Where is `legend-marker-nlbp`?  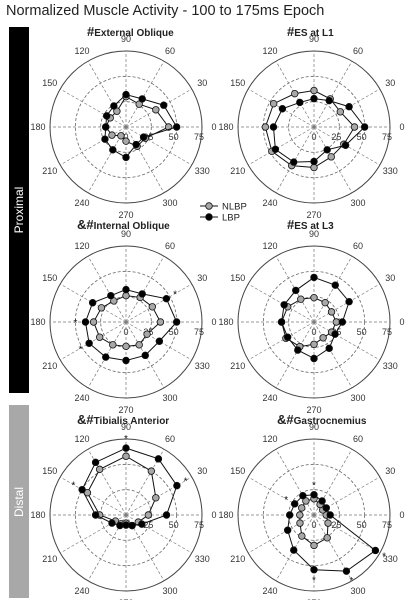 legend-marker-nlbp is located at coordinates (209, 206).